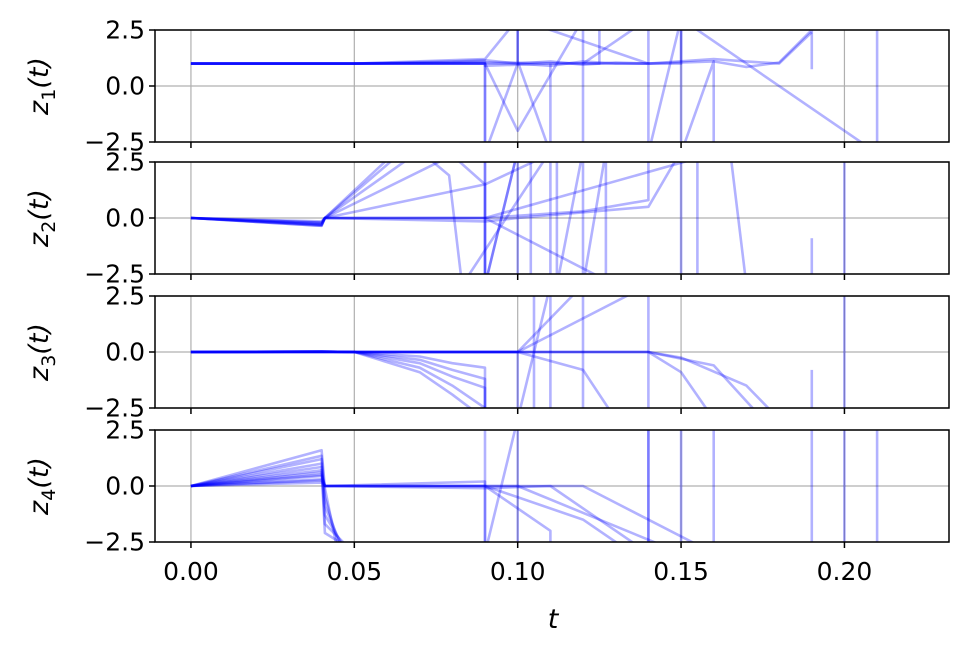  Describe the element at coordinates (42, 486) in the screenshot. I see `y-axis-title: z4(t)` at that location.